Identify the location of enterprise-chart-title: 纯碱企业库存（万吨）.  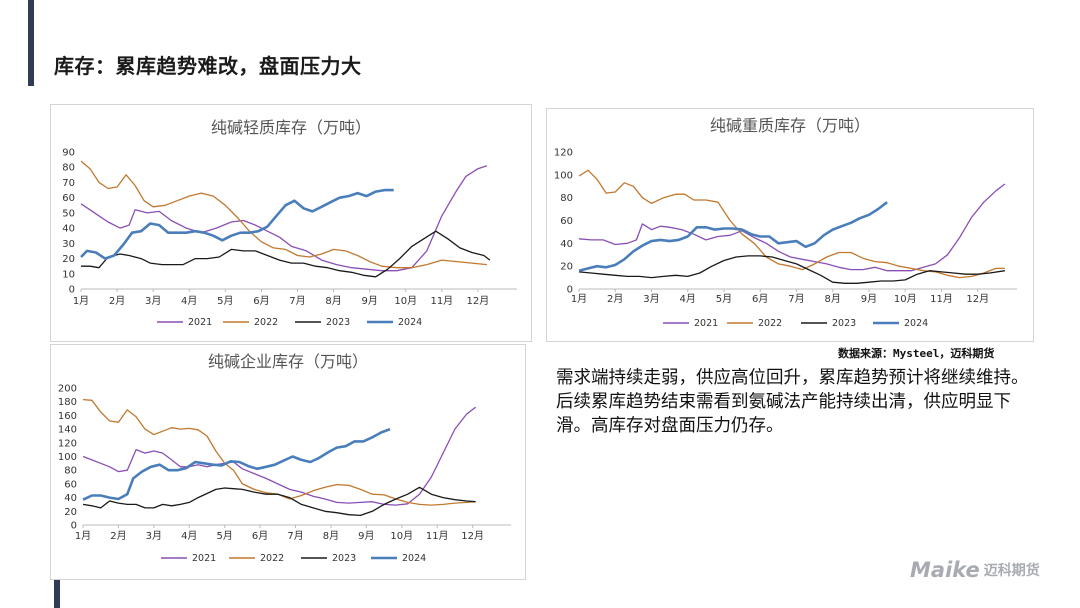
(288, 361).